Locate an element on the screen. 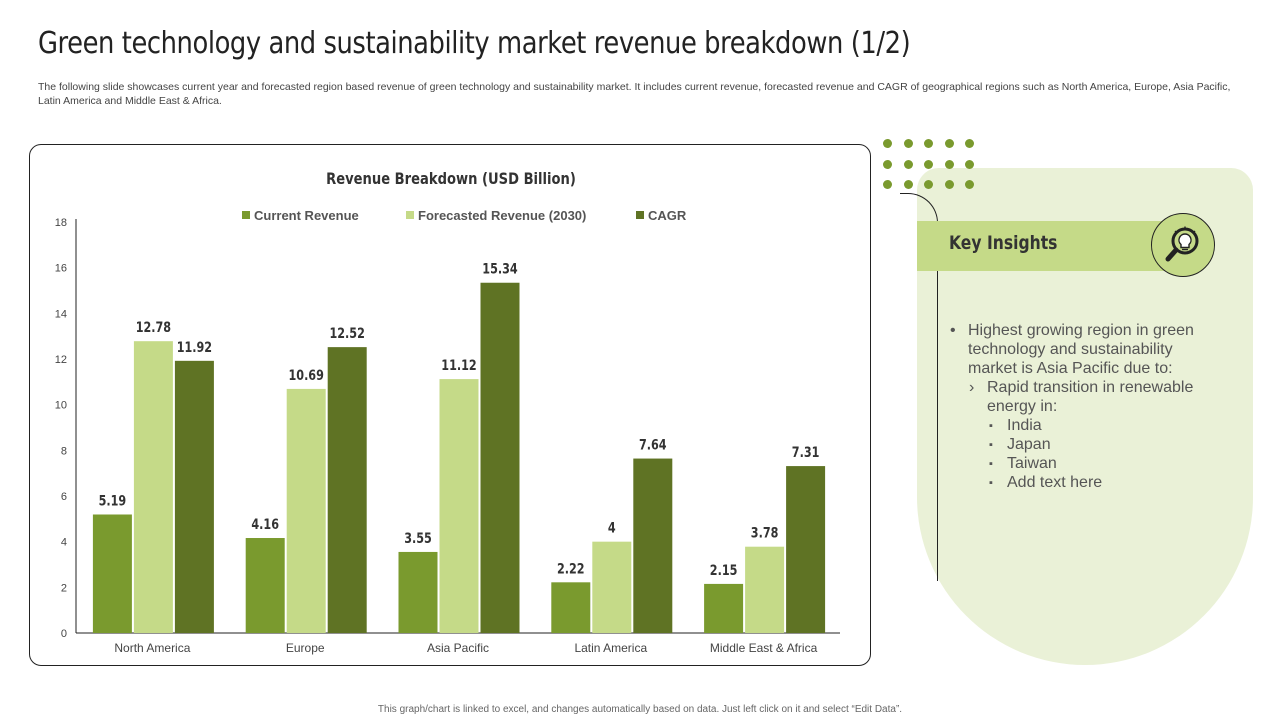 The image size is (1280, 720). bar-value-label: 11.92 is located at coordinates (194, 347).